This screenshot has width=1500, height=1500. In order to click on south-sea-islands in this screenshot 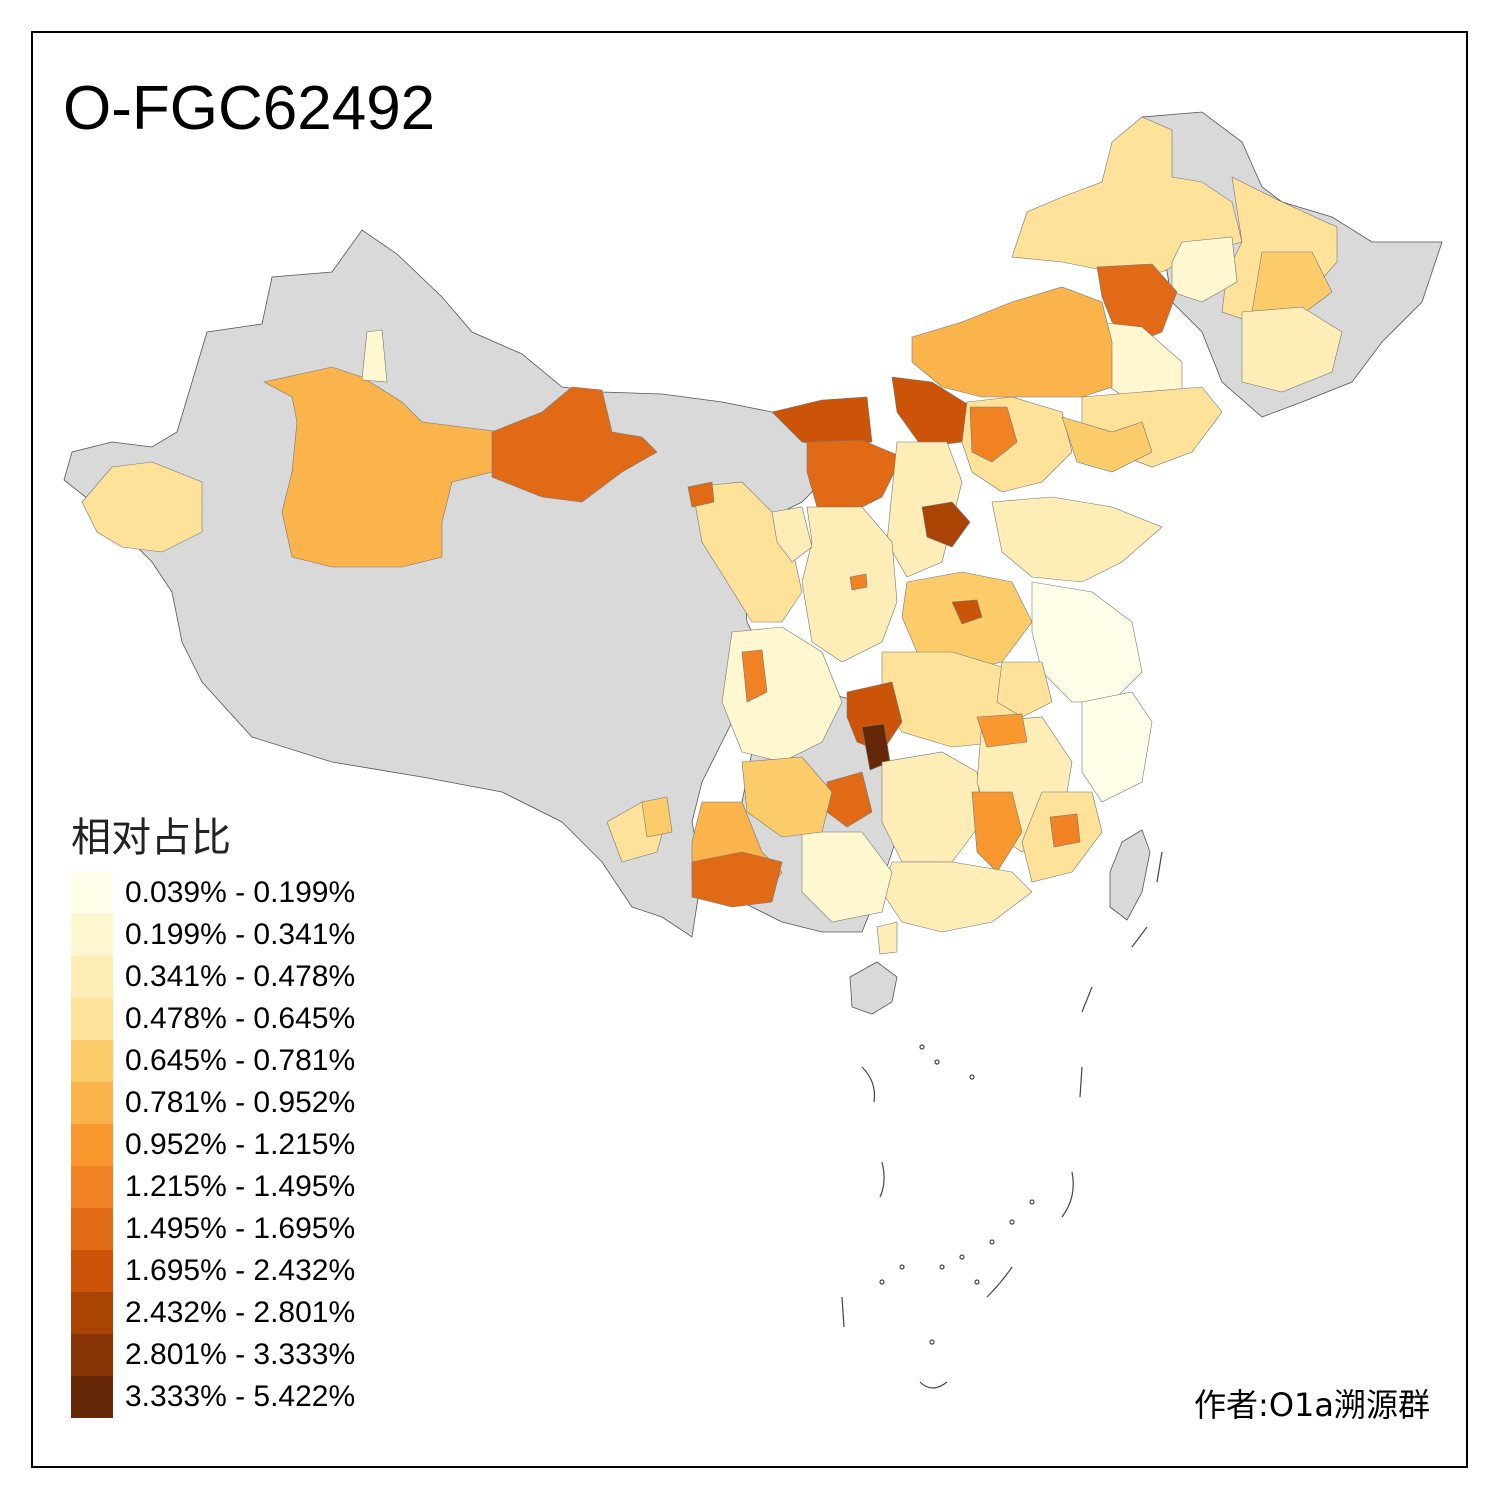, I will do `click(1002, 1120)`.